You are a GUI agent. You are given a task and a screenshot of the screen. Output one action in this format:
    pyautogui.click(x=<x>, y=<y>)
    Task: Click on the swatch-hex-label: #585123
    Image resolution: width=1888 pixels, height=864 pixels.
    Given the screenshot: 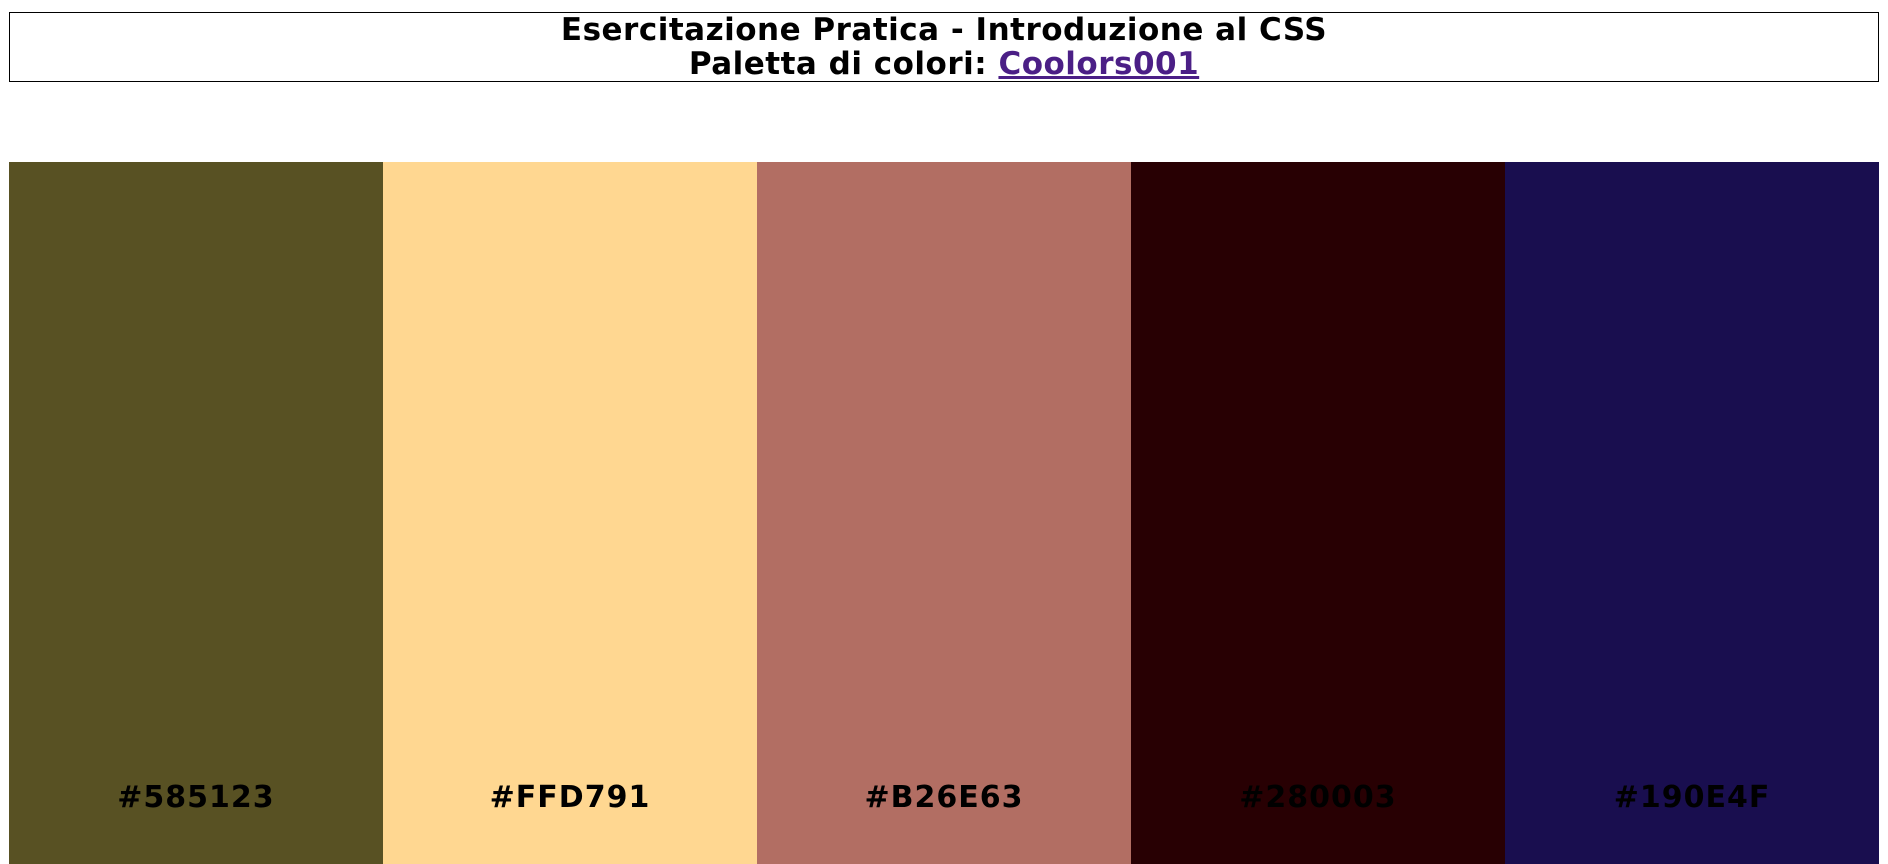 What is the action you would take?
    pyautogui.click(x=196, y=797)
    